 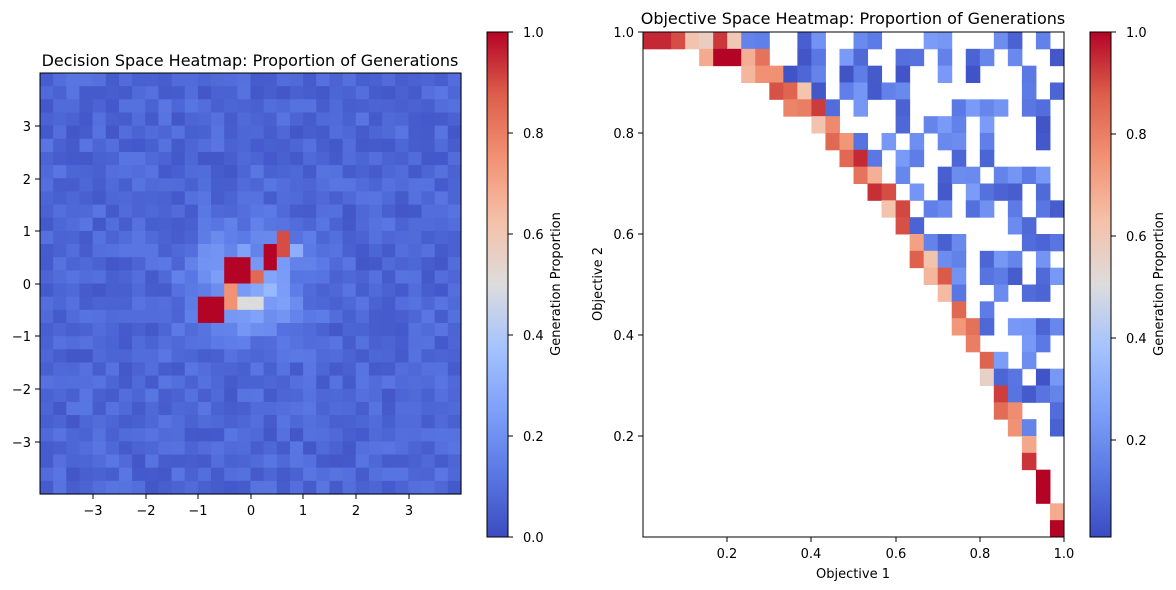 What do you see at coordinates (1100, 284) in the screenshot?
I see `objective-colorbar-gradient` at bounding box center [1100, 284].